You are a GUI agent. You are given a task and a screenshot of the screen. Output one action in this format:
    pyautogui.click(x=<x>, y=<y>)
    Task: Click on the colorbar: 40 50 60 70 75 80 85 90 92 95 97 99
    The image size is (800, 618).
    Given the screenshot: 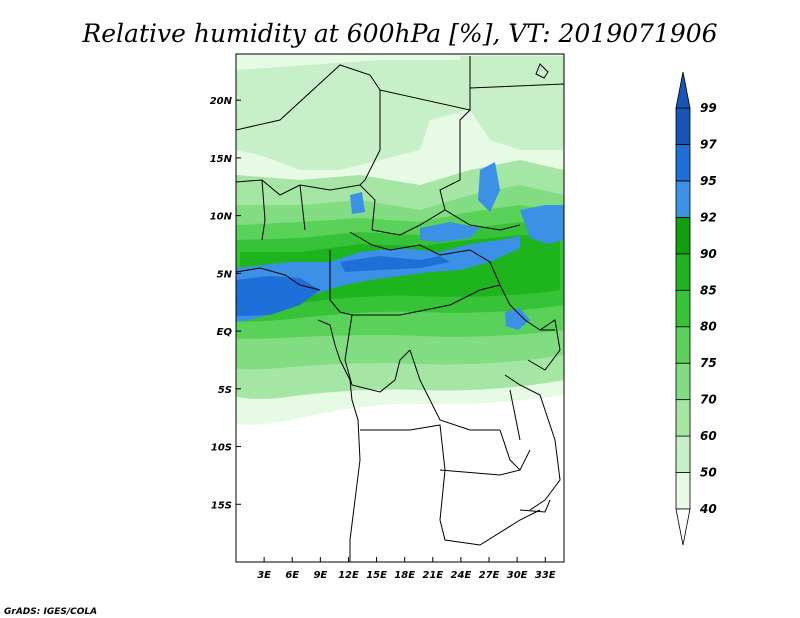 What is the action you would take?
    pyautogui.click(x=696, y=308)
    